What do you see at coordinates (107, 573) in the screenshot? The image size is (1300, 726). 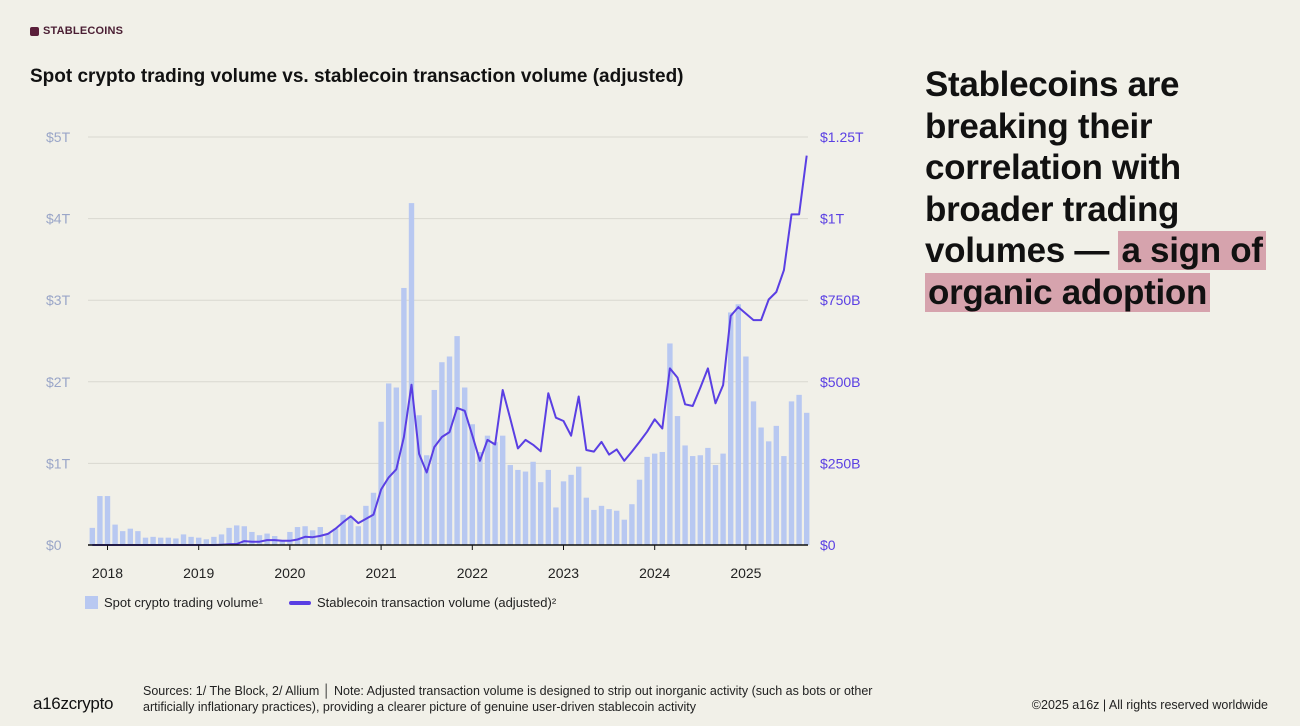 I see `x-axis-tick-label: 2018` at bounding box center [107, 573].